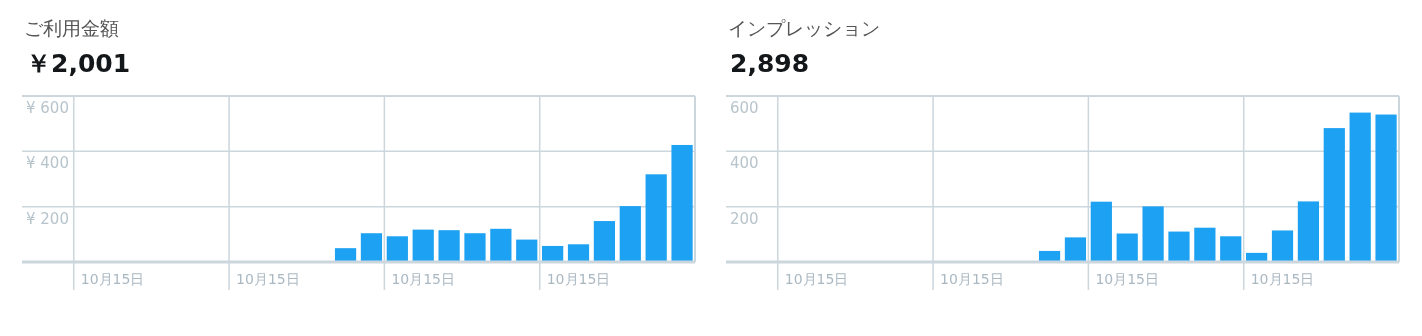 This screenshot has height=336, width=1422. Describe the element at coordinates (47, 218) in the screenshot. I see `y-tick-label: ¥ 200` at that location.